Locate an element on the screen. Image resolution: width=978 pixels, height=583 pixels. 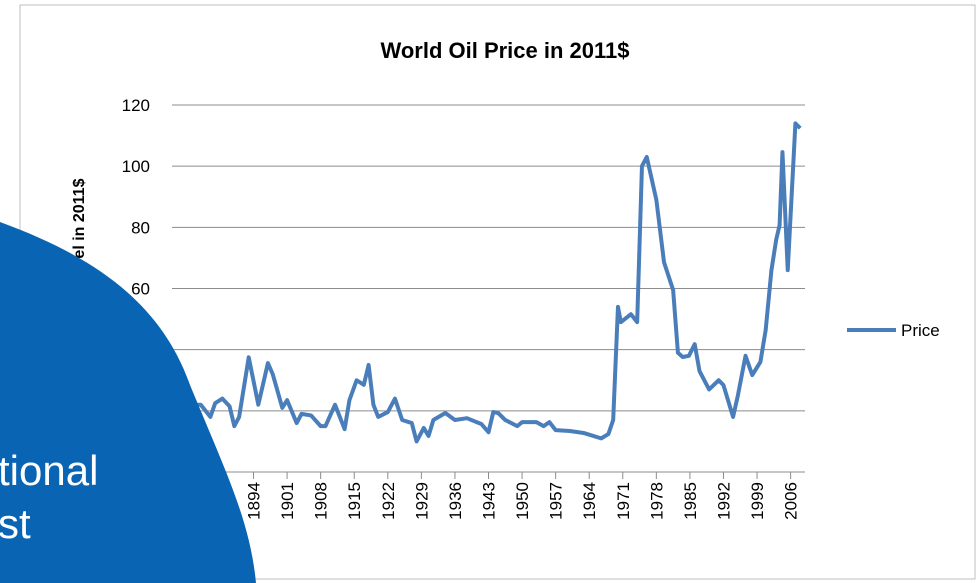
y-tick-label: 100 is located at coordinates (136, 166).